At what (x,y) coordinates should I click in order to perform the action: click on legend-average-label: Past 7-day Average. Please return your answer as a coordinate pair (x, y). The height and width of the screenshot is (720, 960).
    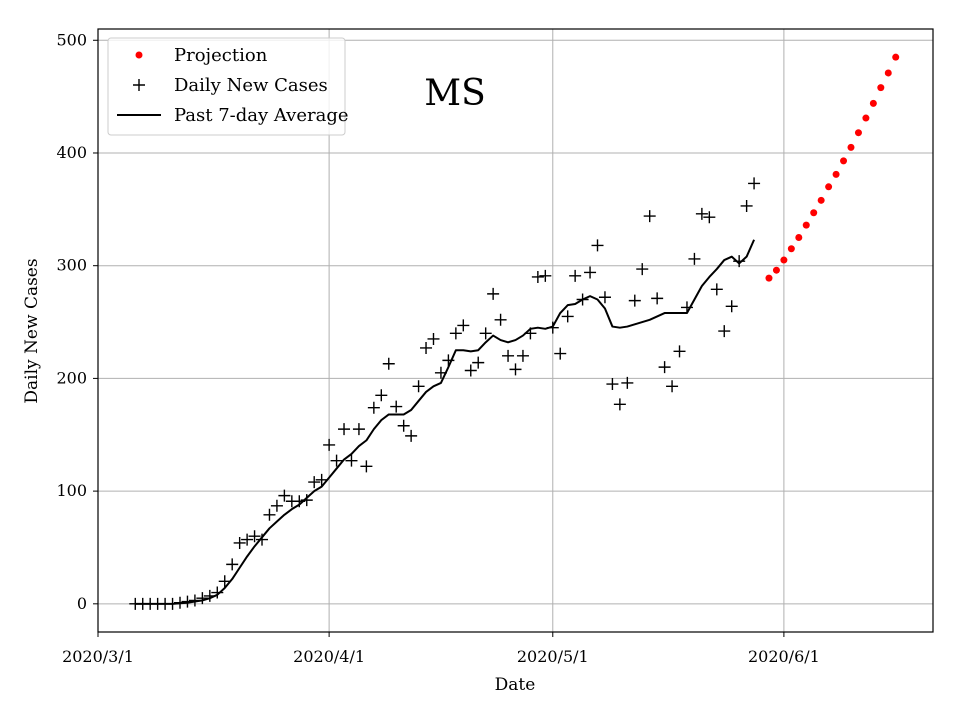
    Looking at the image, I should click on (261, 115).